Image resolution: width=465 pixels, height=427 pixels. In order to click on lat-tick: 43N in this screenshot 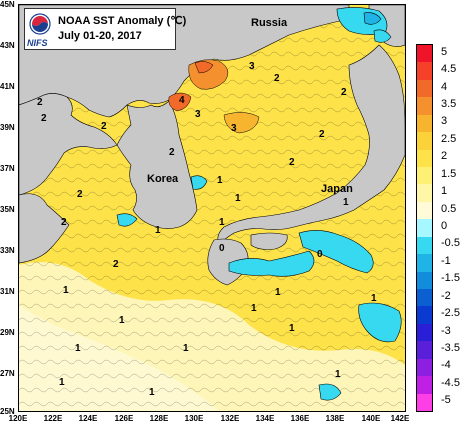, I will do `click(7, 45)`.